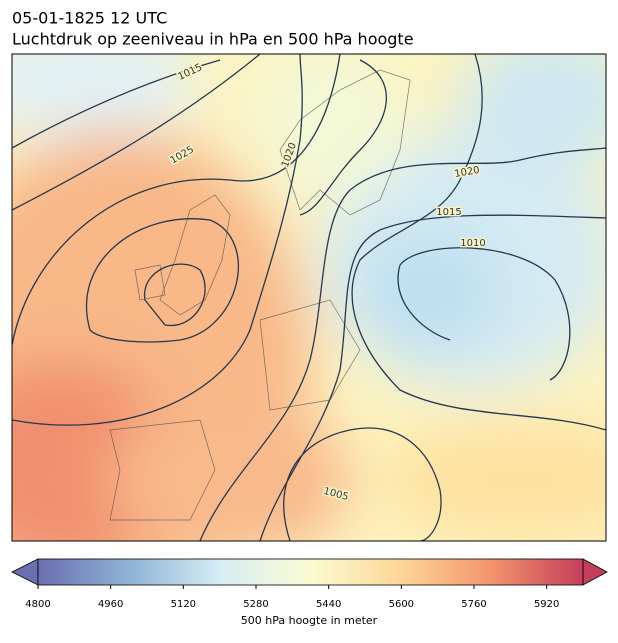  Describe the element at coordinates (25, 572) in the screenshot. I see `colorbar-extend-low` at that location.